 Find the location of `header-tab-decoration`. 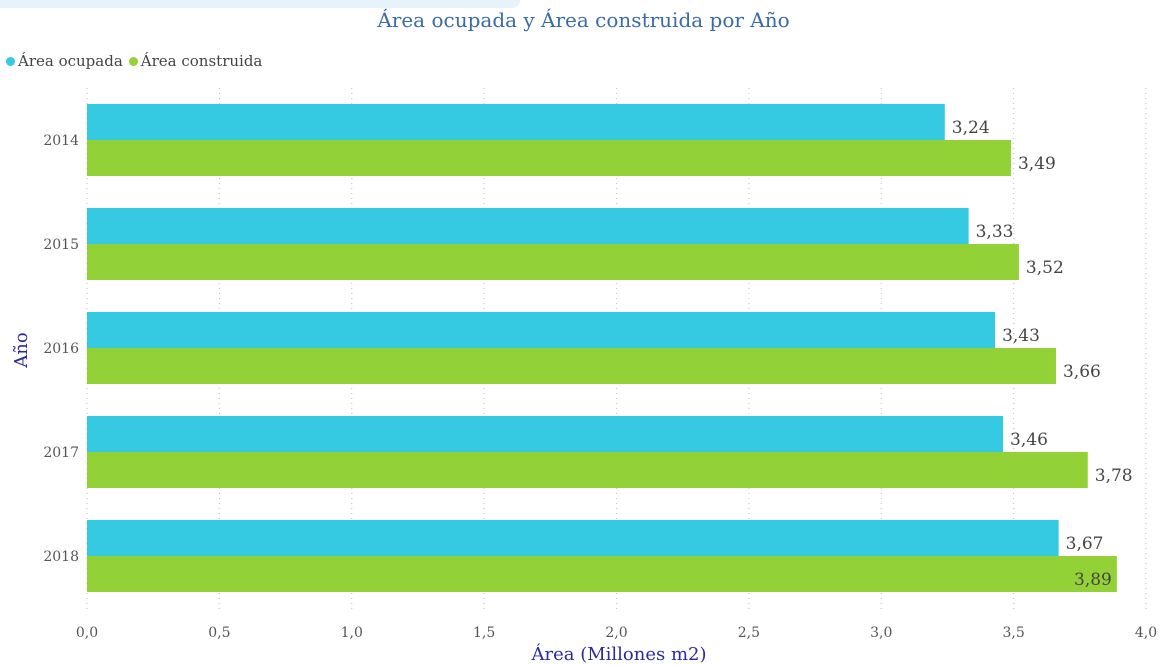

header-tab-decoration is located at coordinates (260, 4).